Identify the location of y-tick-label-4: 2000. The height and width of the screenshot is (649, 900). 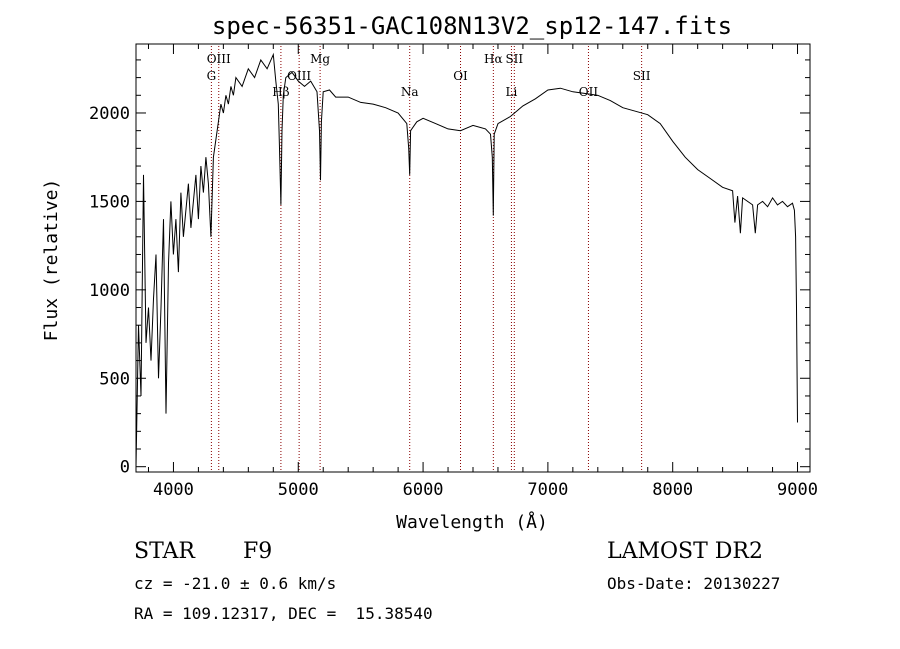
(109, 114).